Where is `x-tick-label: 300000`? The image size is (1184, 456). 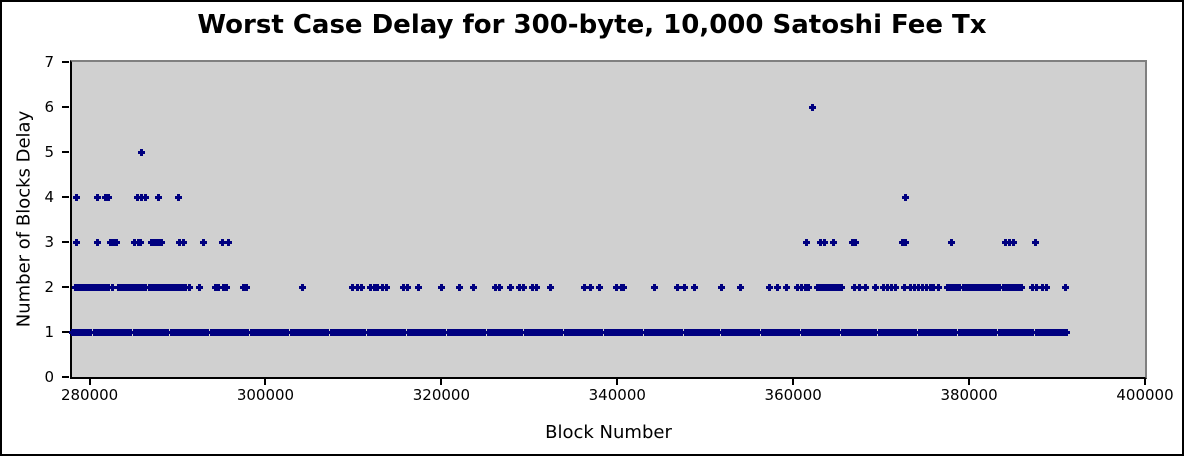 x-tick-label: 300000 is located at coordinates (265, 395).